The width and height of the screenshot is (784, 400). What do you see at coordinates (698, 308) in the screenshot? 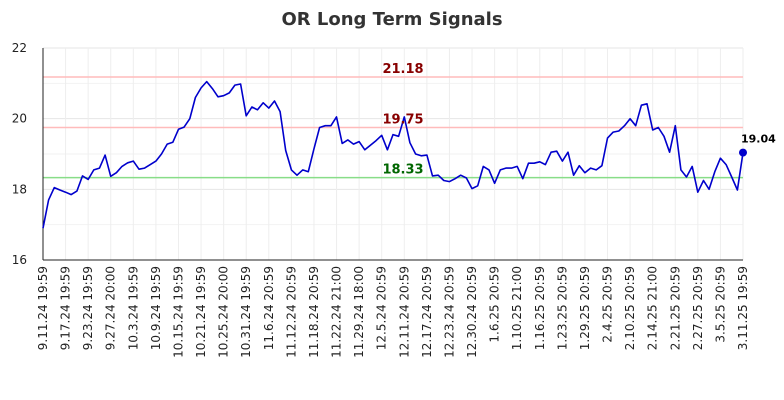
I see `x-tick-label: 2.27.25 20:59` at bounding box center [698, 308].